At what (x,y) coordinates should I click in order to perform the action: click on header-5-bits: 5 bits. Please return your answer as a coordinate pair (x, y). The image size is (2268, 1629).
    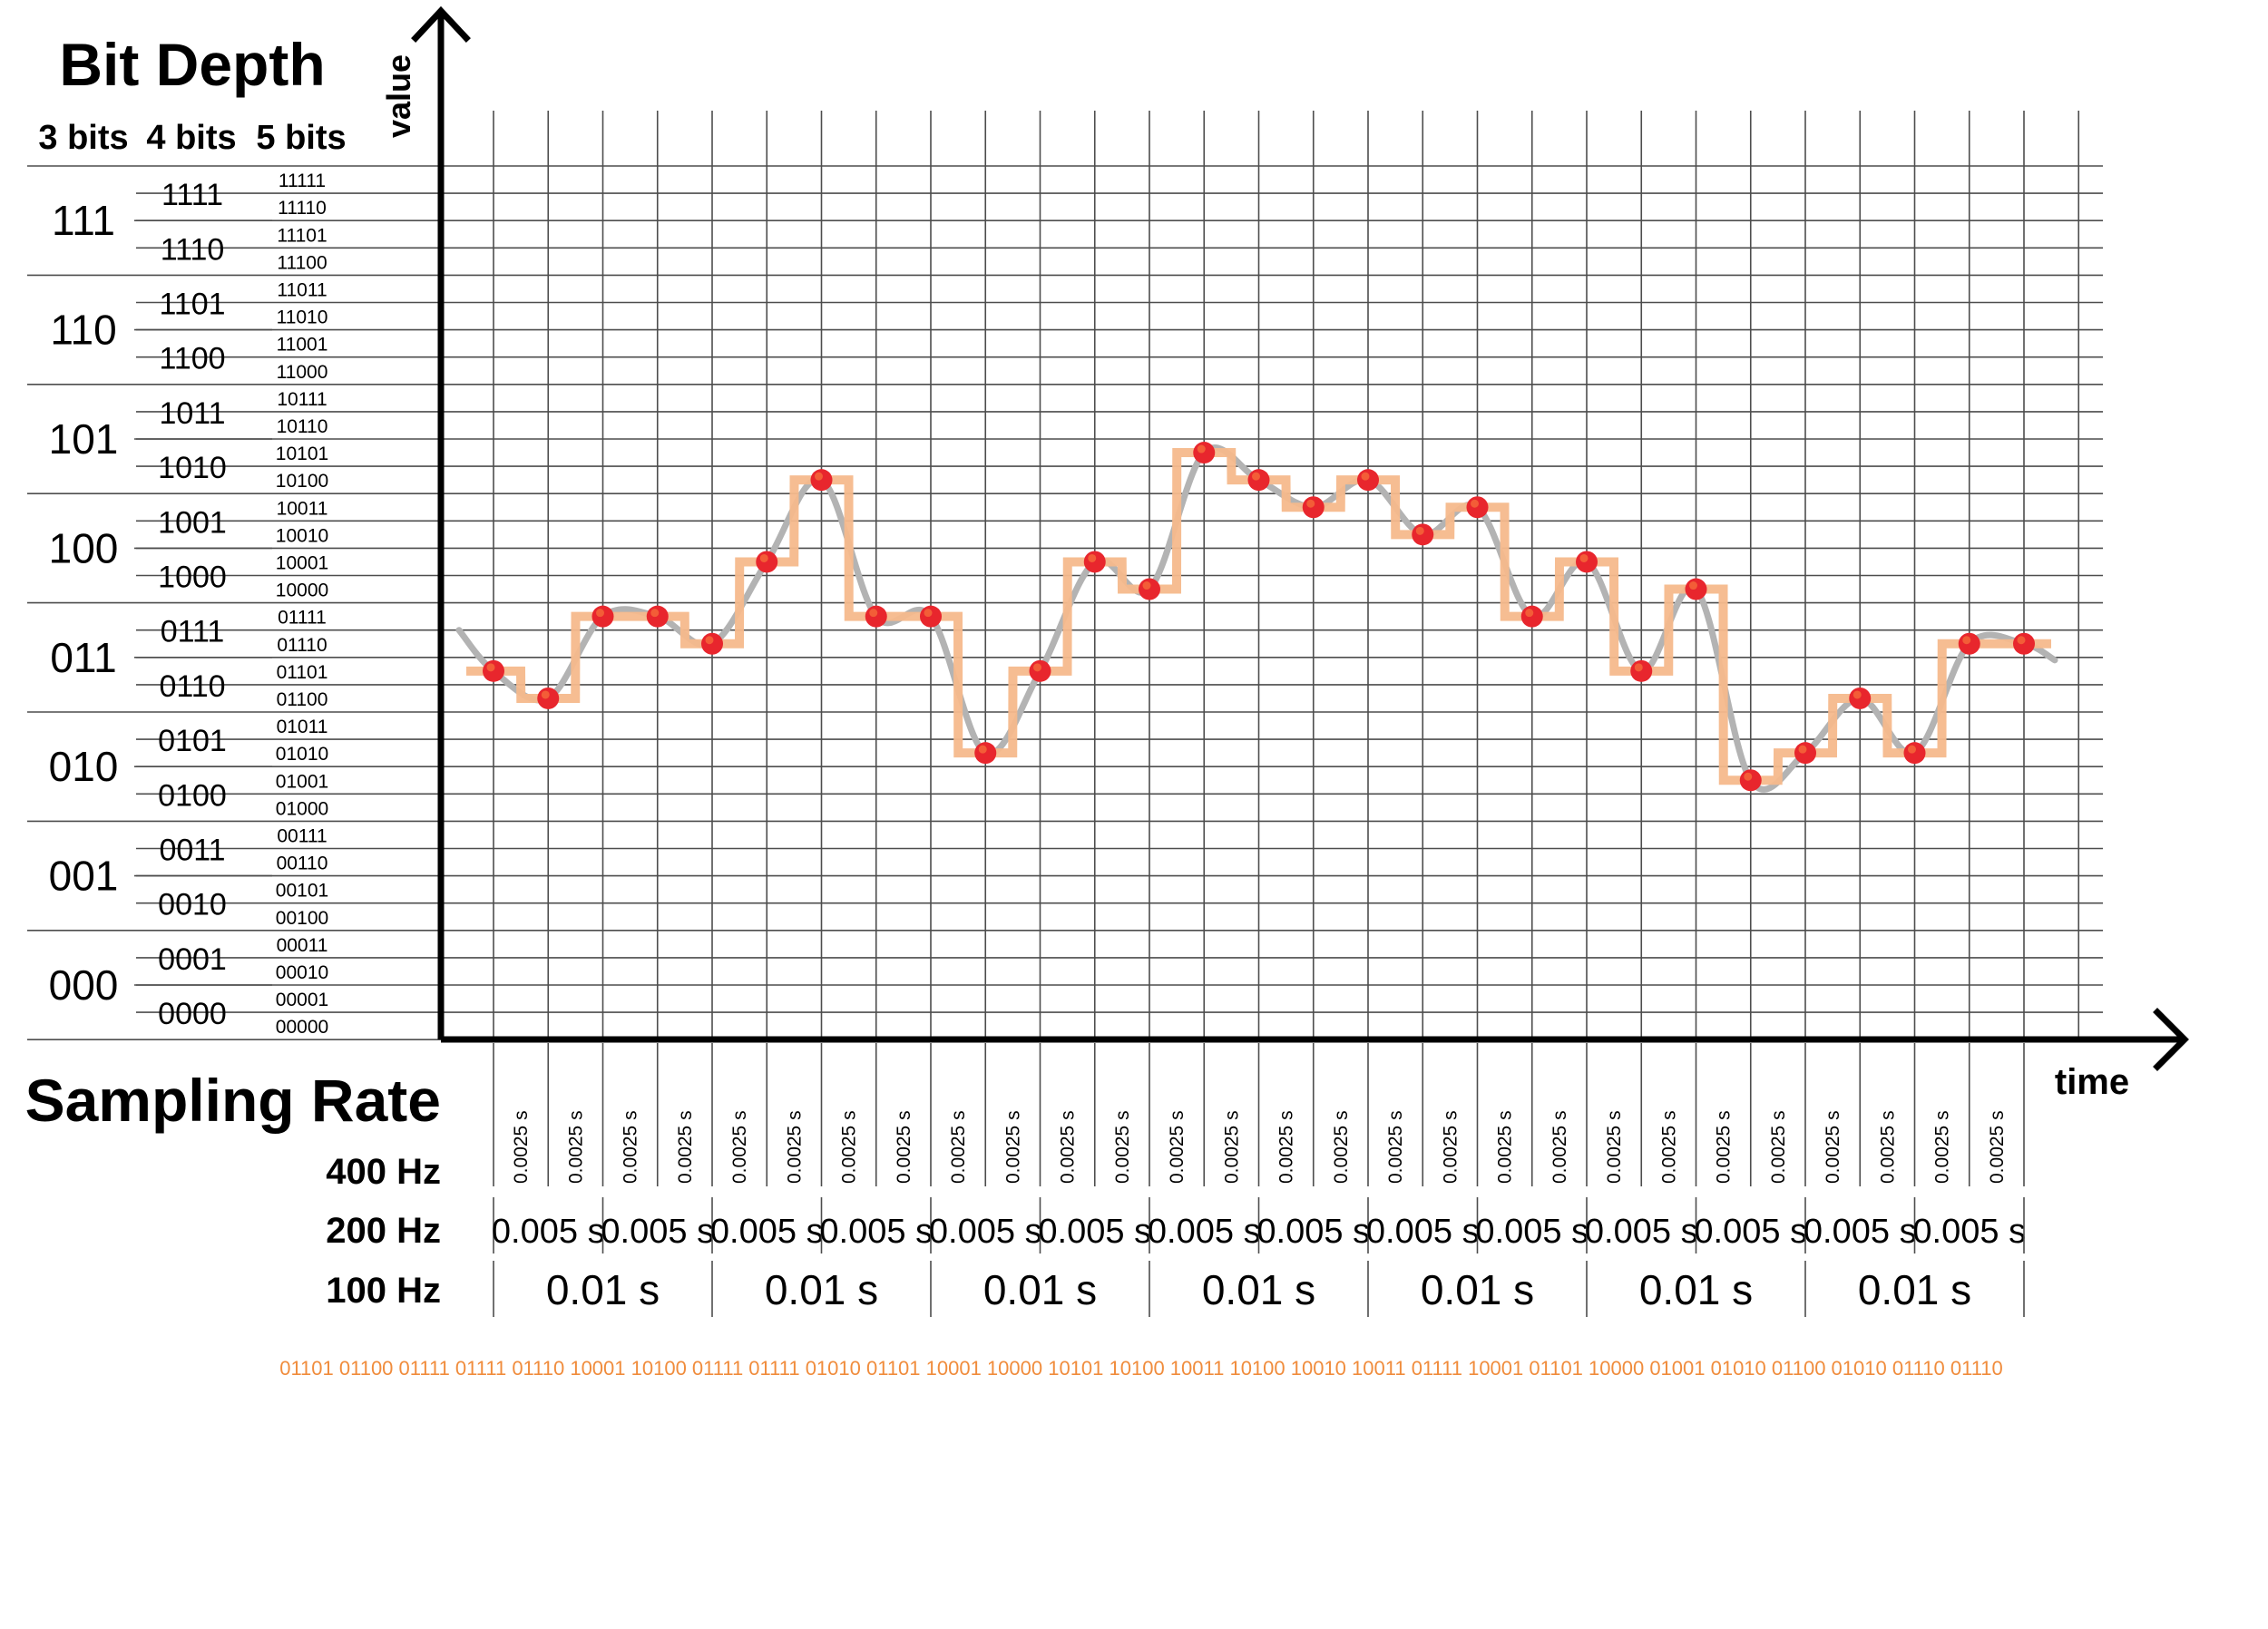
    Looking at the image, I should click on (301, 138).